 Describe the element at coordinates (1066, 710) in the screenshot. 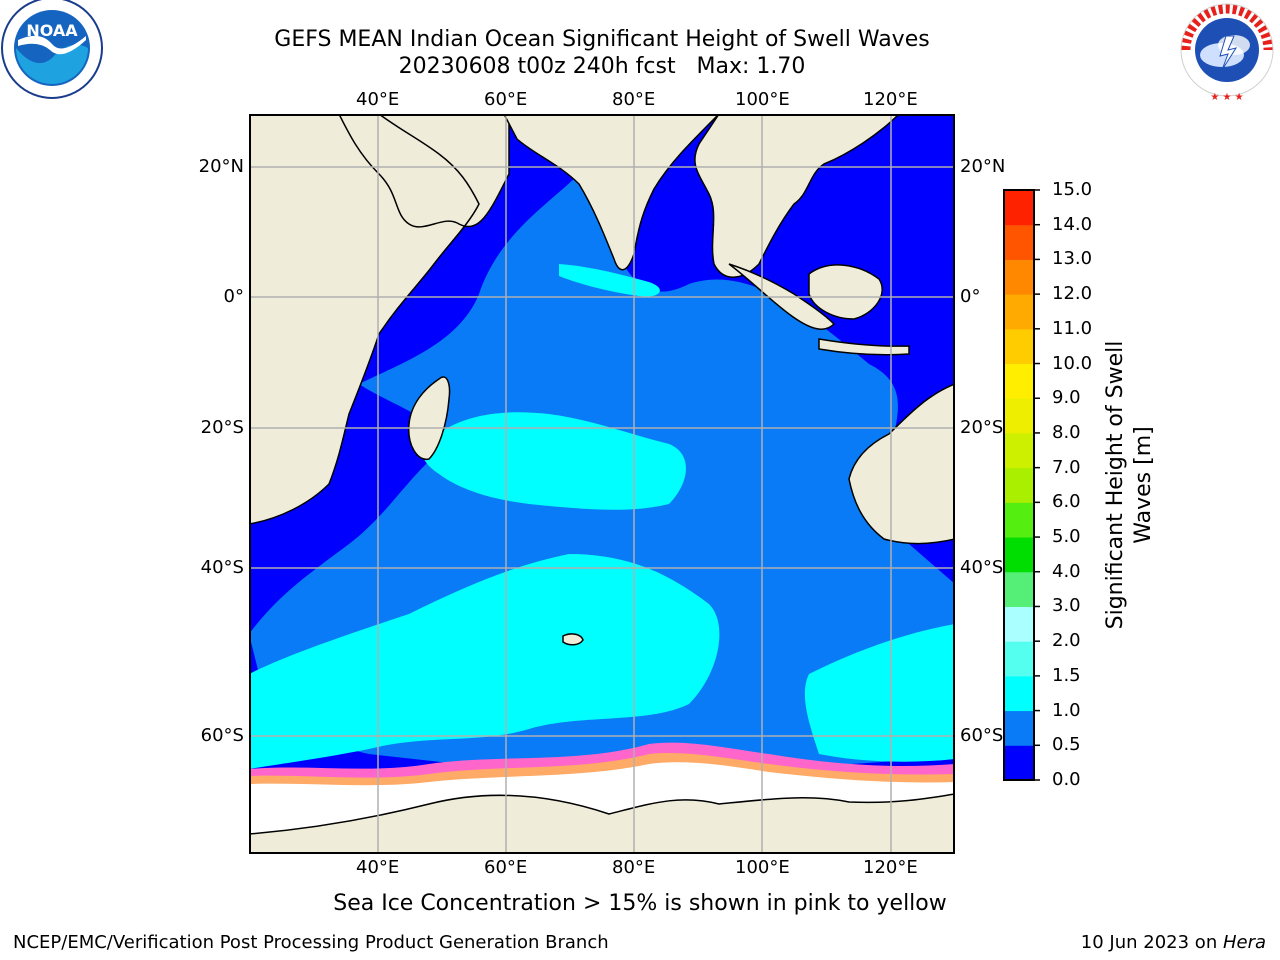

I see `colorbar-tick-label: 1.0` at that location.